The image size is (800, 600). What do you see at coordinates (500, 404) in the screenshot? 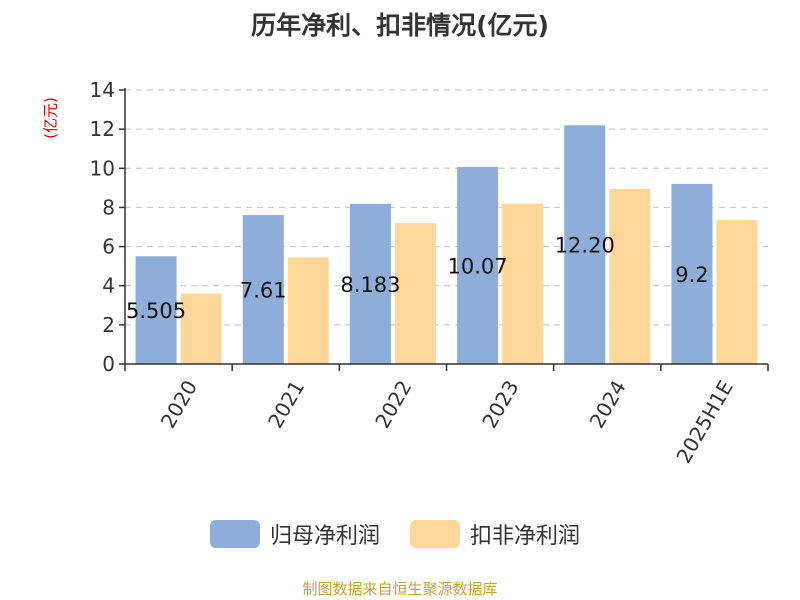
I see `x-tick-label: 2023` at bounding box center [500, 404].